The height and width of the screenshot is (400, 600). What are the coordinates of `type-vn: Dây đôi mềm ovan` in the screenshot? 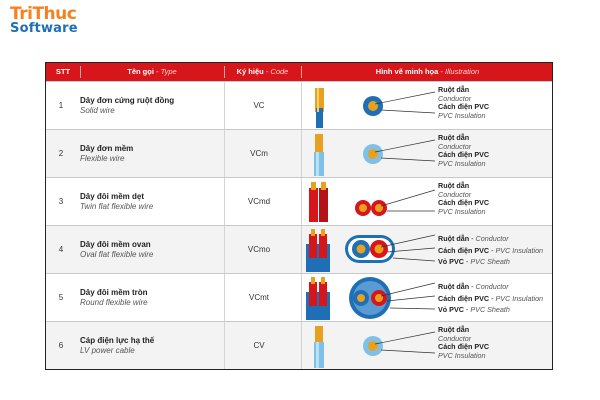 It's located at (115, 244).